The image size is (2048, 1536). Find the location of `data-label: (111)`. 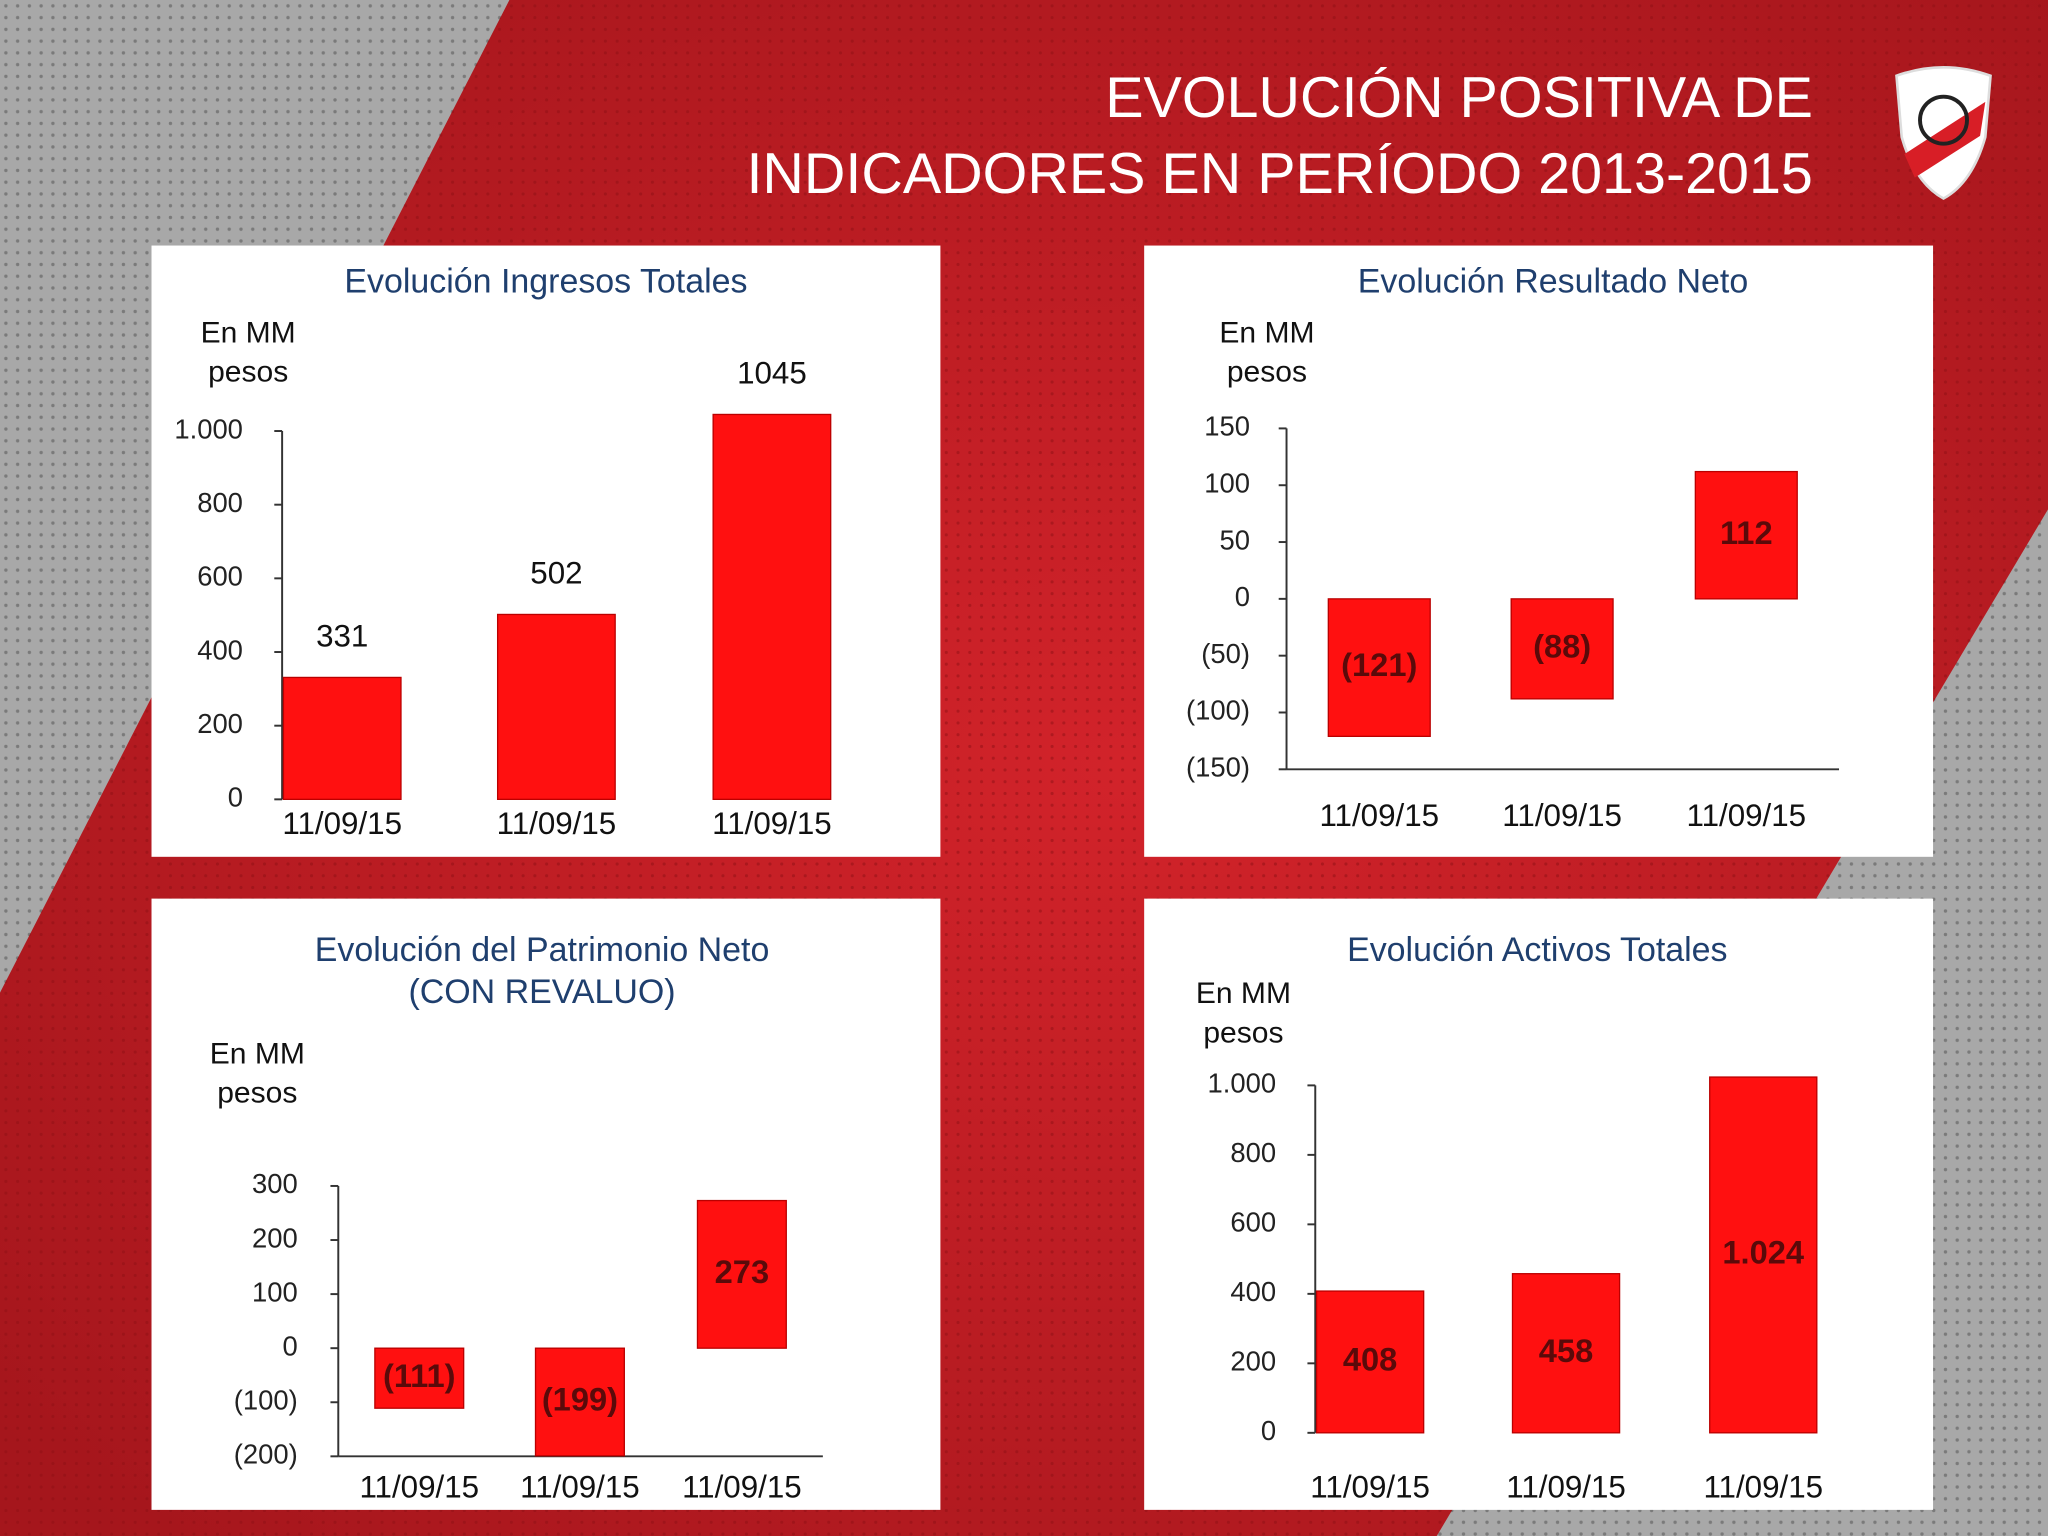

data-label: (111) is located at coordinates (419, 1375).